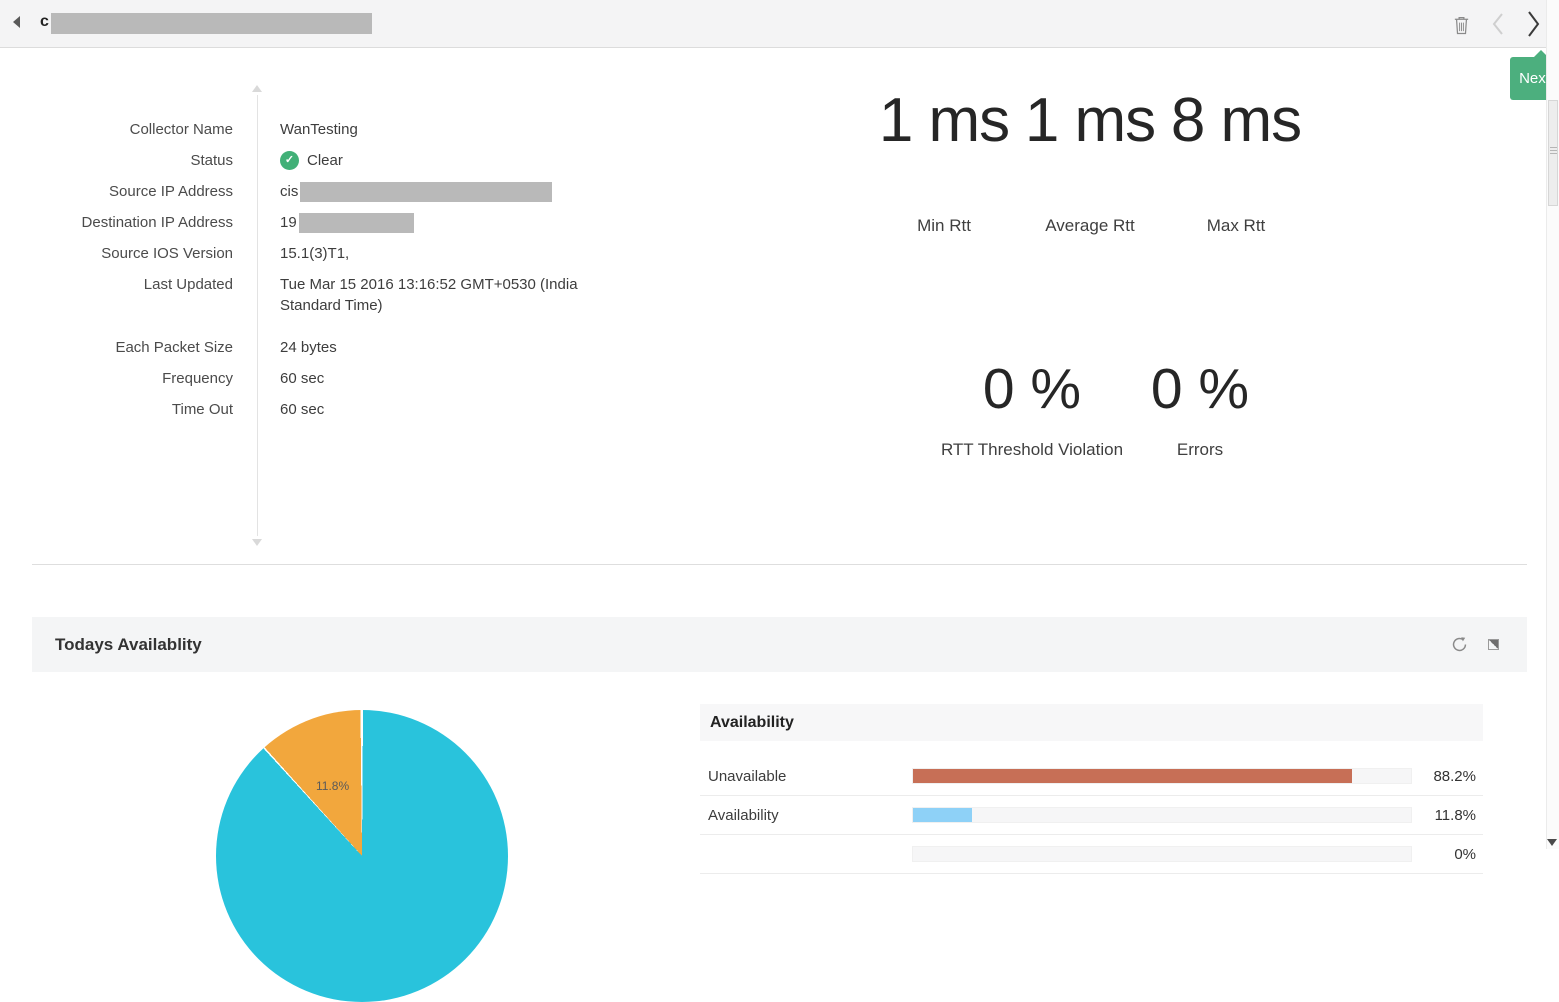 Image resolution: width=1559 pixels, height=1002 pixels. I want to click on detail-label: Frequency, so click(197, 379).